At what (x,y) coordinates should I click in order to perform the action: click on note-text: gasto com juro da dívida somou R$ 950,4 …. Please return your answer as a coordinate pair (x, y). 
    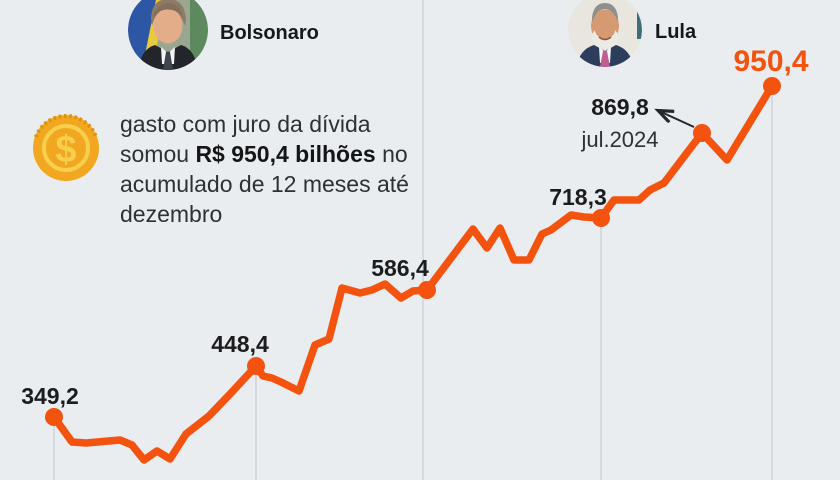
    Looking at the image, I should click on (300, 169).